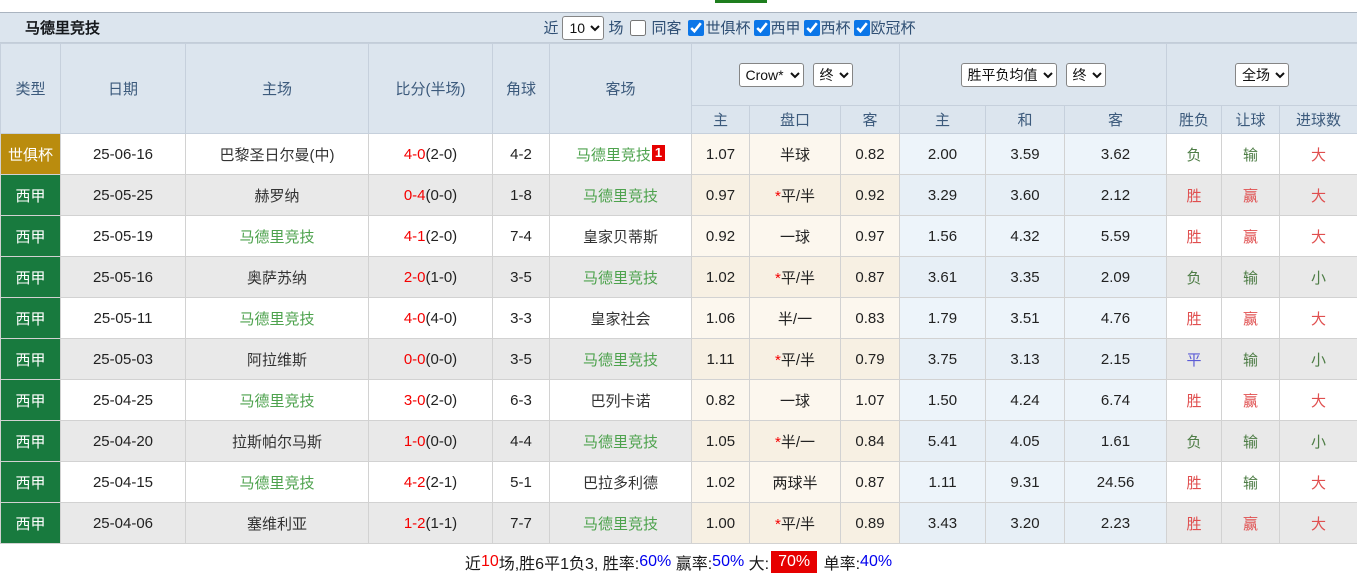 Image resolution: width=1357 pixels, height=580 pixels. I want to click on avg-away-cell: 2.15, so click(1116, 359).